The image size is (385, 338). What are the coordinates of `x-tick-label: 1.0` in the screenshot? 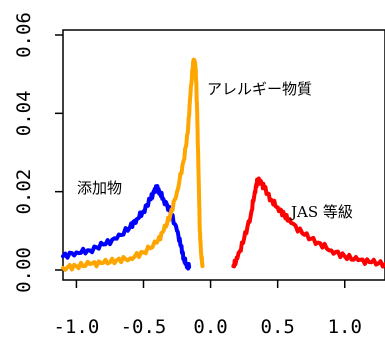 It's located at (345, 327).